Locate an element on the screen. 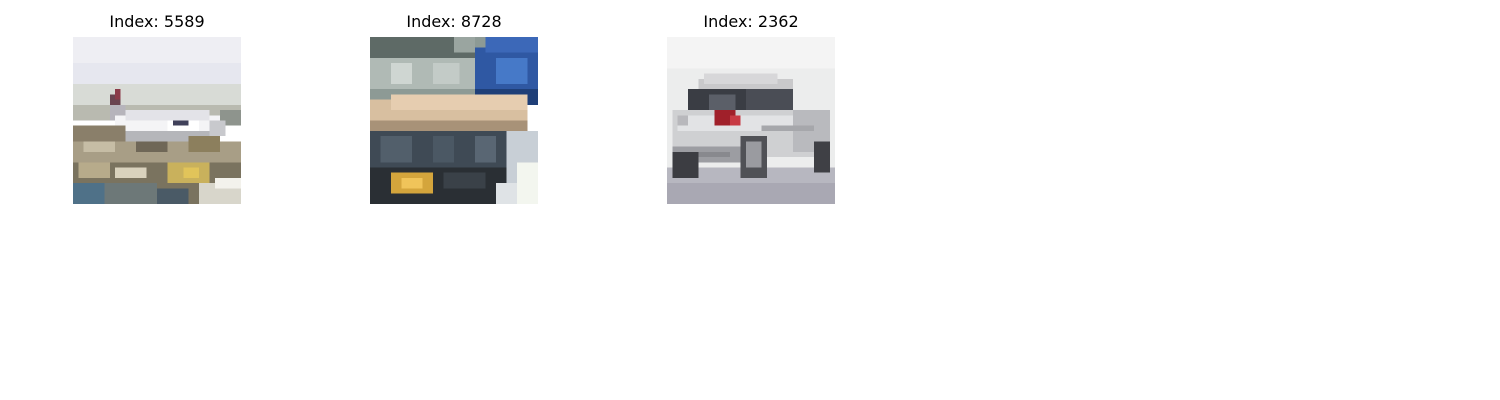  image-tile: Index: 5589 is located at coordinates (157, 107).